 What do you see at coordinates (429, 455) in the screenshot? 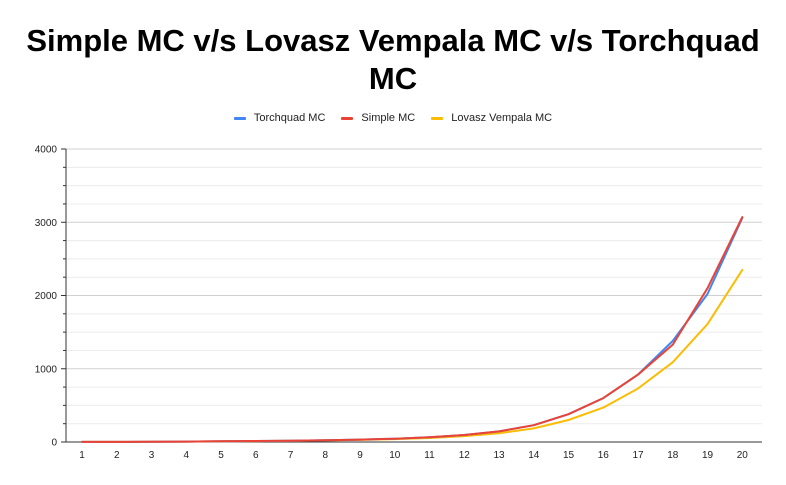
I see `x-tick-label: 11` at bounding box center [429, 455].